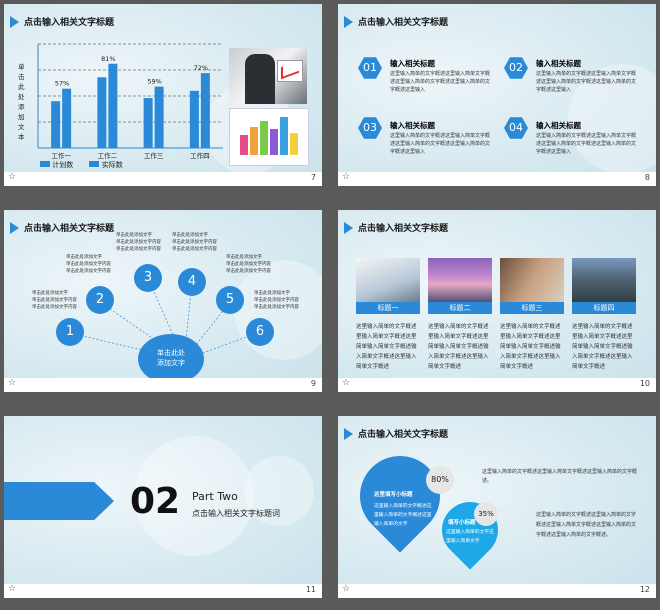 This screenshot has width=660, height=610. I want to click on data-label: 59%, so click(154, 82).